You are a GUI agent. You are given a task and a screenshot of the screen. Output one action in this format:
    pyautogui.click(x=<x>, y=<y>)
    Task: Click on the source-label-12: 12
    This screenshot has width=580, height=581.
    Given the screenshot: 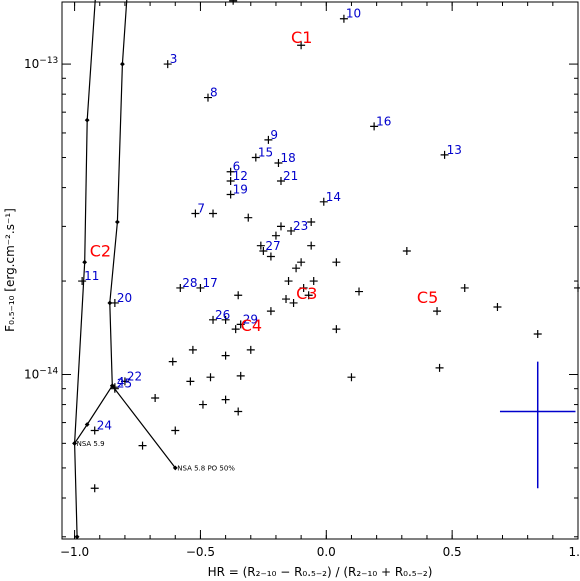 What is the action you would take?
    pyautogui.click(x=240, y=176)
    